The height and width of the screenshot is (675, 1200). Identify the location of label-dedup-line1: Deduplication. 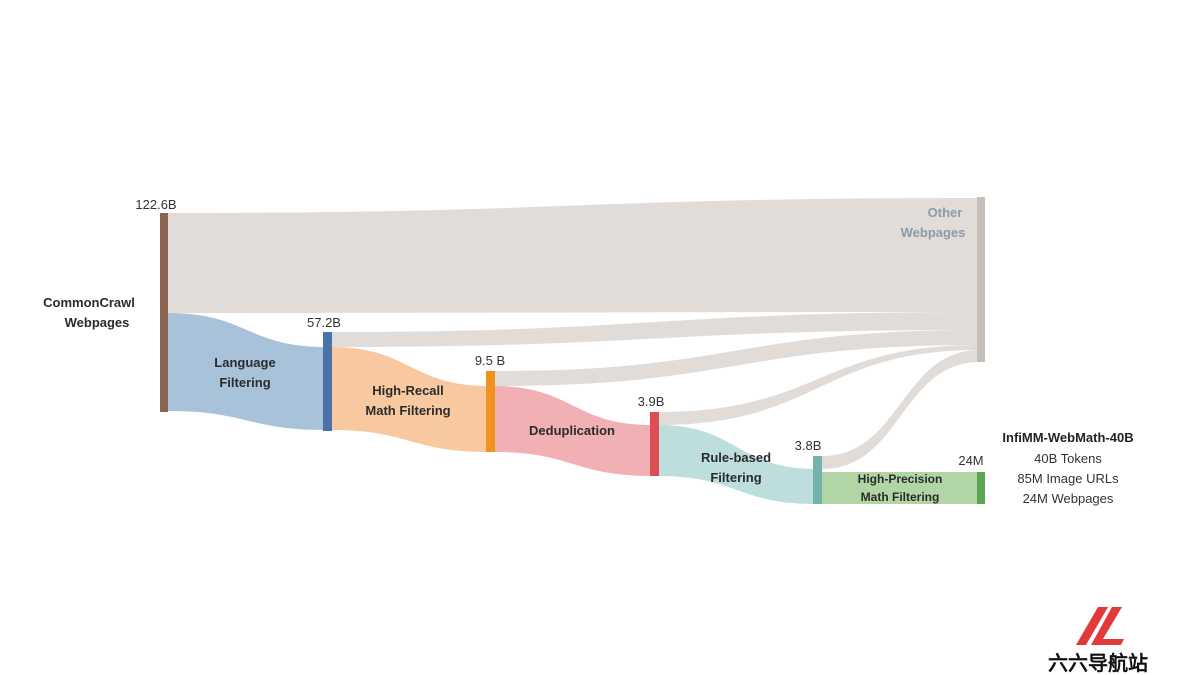
(572, 430).